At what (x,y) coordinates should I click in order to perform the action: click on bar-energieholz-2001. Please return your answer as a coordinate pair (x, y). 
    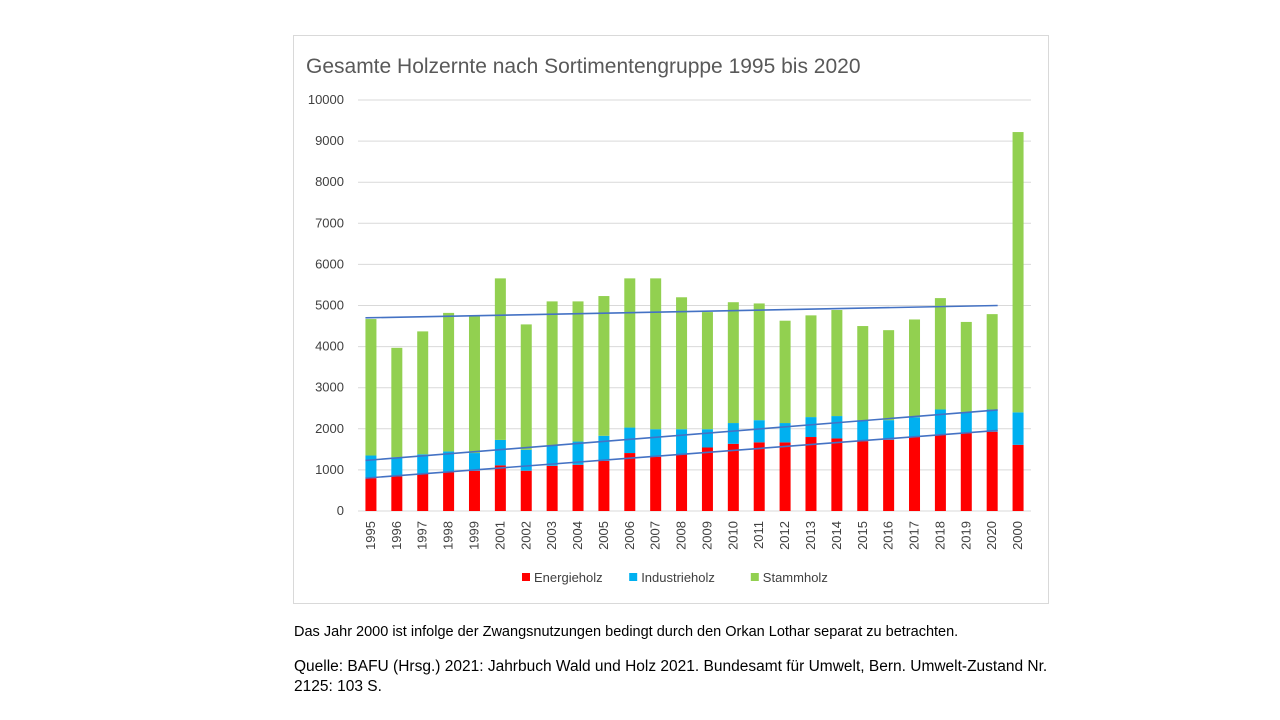
    Looking at the image, I should click on (500, 488).